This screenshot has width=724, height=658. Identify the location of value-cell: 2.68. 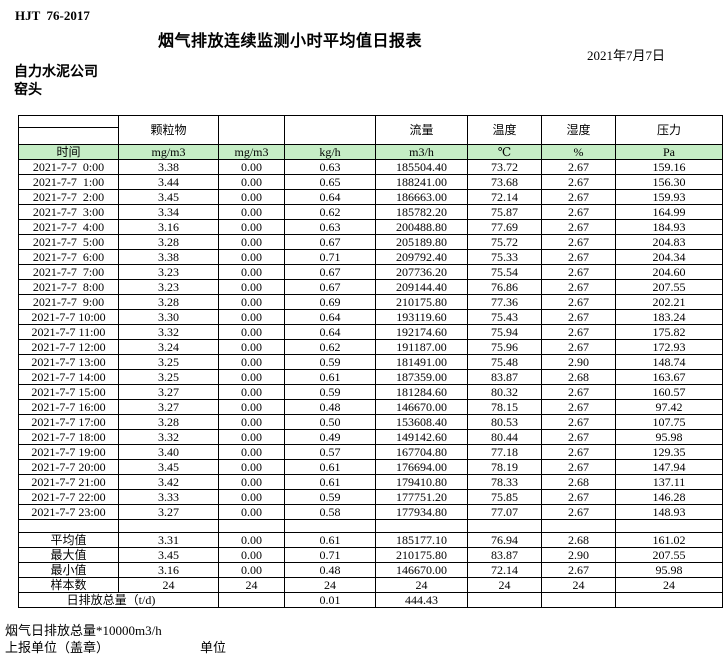
(578, 377).